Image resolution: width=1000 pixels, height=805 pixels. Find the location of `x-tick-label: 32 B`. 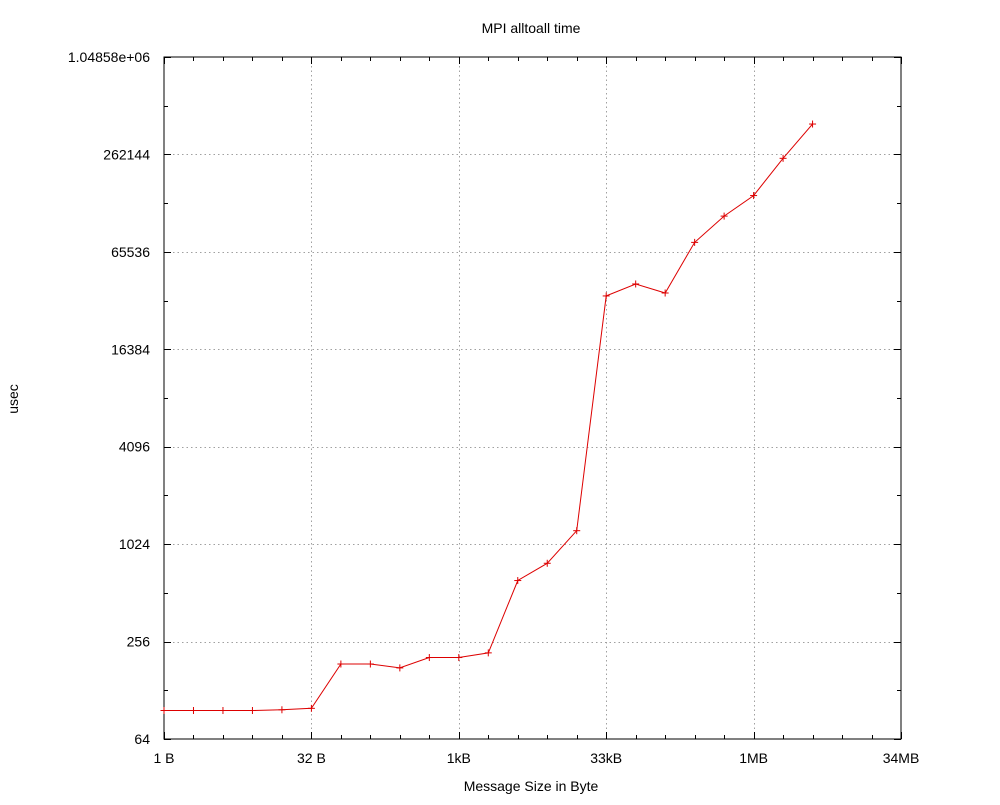

x-tick-label: 32 B is located at coordinates (311, 758).